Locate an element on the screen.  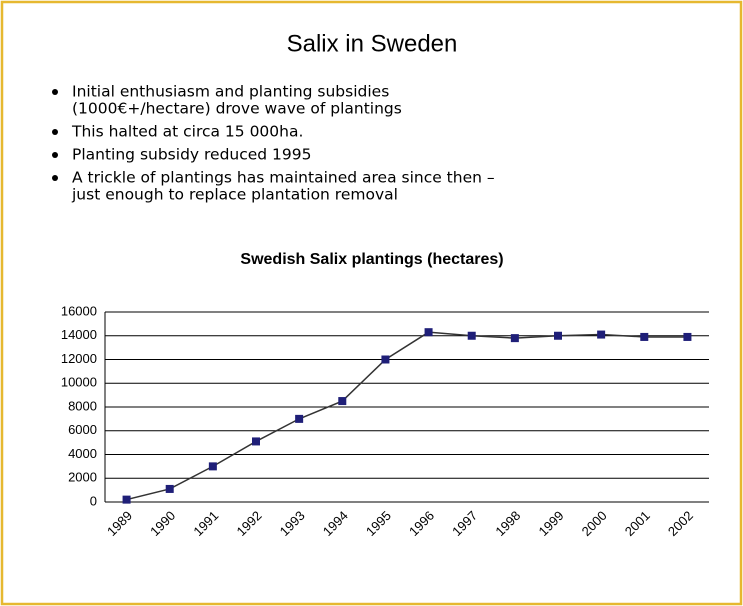
y-tick-label: 2000 is located at coordinates (82, 477).